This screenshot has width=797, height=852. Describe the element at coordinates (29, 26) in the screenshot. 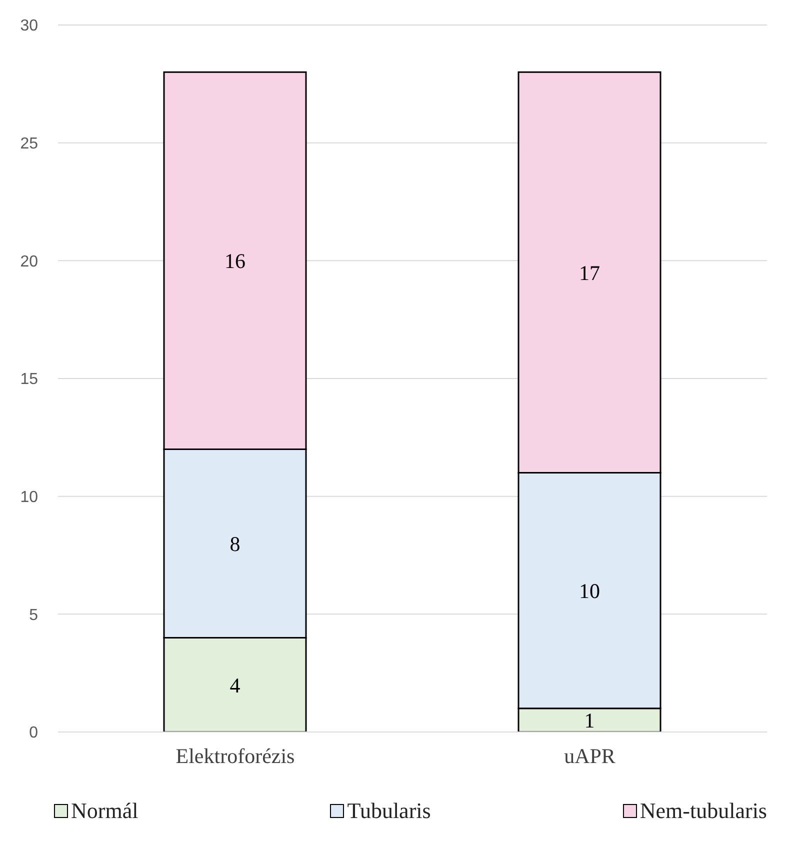

I see `y-tick-label: 30` at that location.